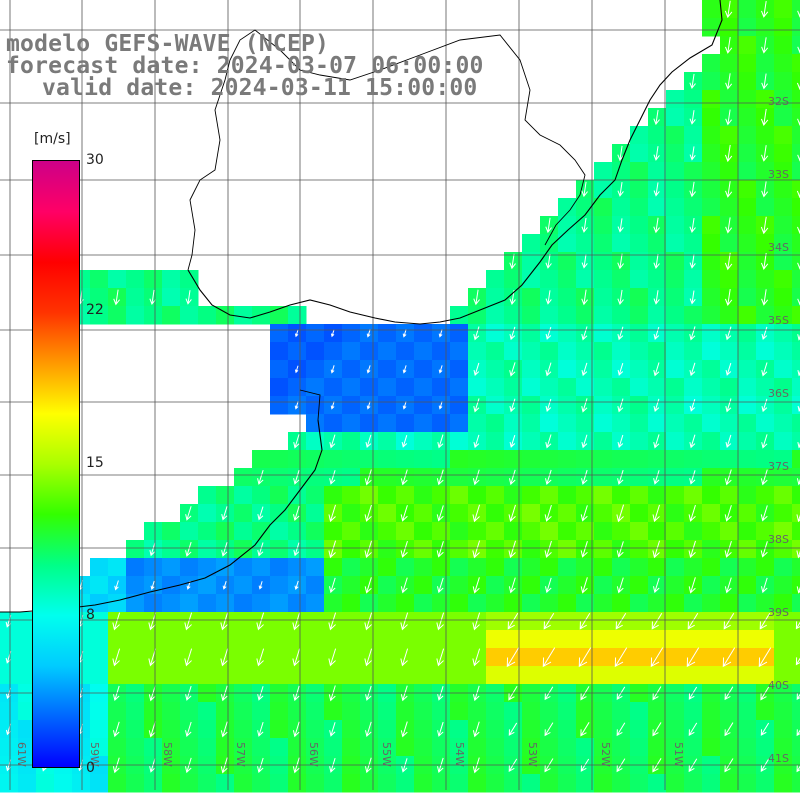 The width and height of the screenshot is (800, 800). I want to click on latitude-label: 36S, so click(778, 393).